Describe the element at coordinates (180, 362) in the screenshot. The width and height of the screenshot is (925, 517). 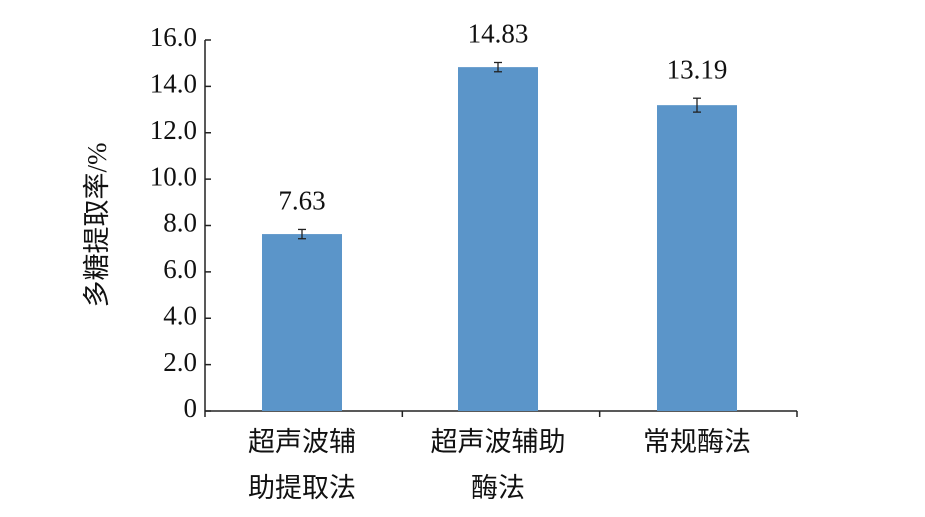
I see `y-tick-label: 2.0` at that location.